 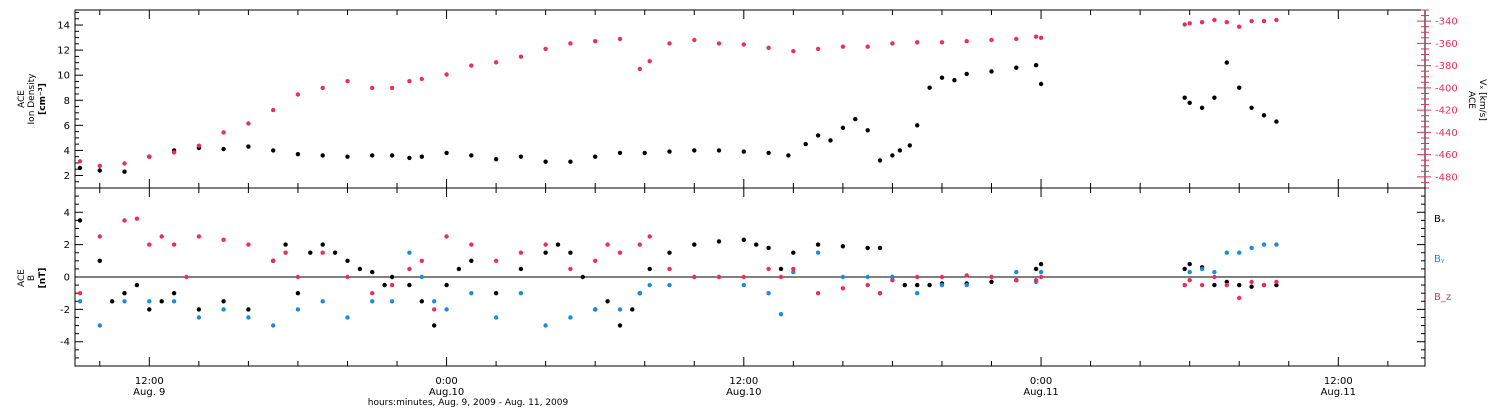 I want to click on top-right-axis: -480 -460 -440 -420 -400 -380 -360 -340, so click(x=1437, y=99).